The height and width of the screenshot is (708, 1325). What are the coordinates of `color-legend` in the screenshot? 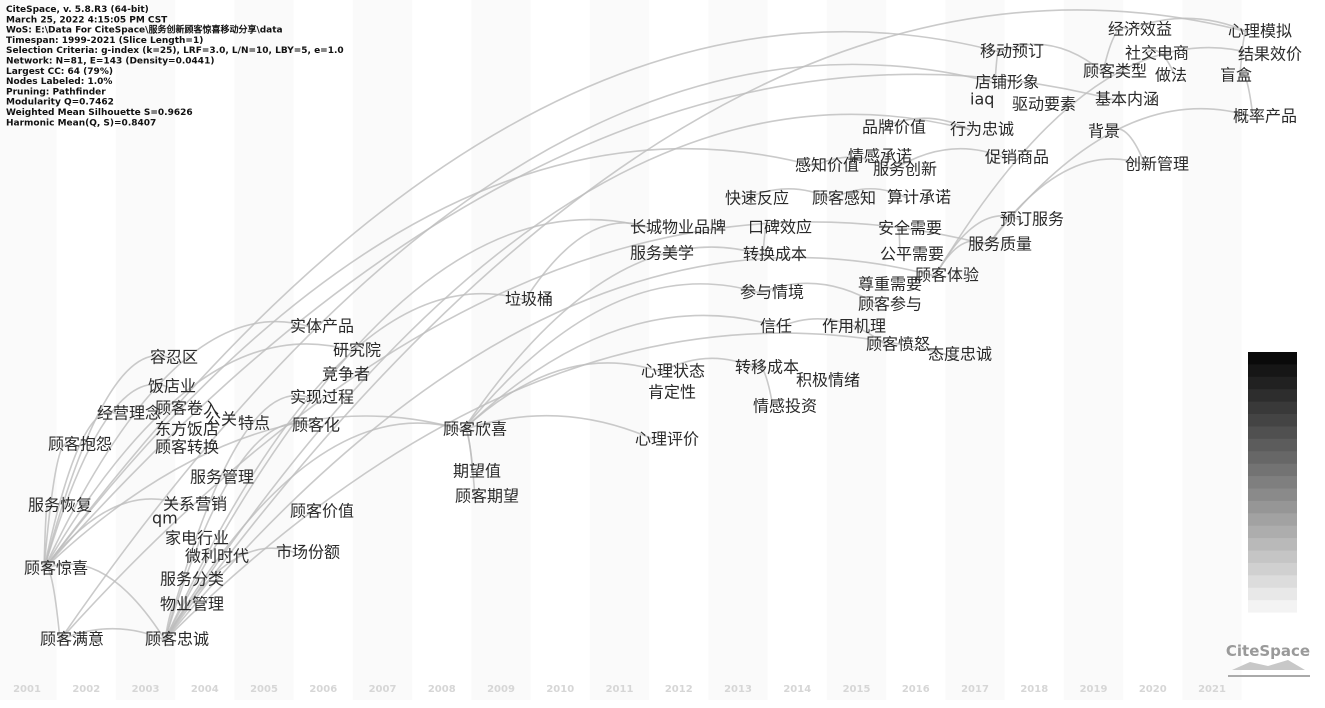 It's located at (1272, 489).